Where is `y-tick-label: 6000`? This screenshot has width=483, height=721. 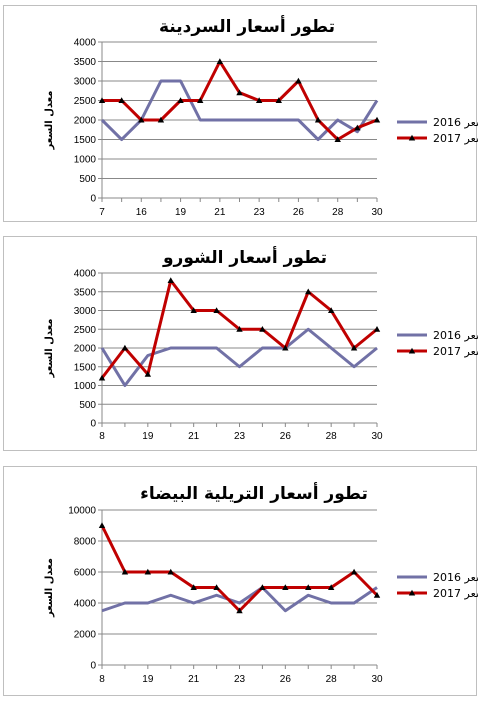
y-tick-label: 6000 is located at coordinates (85, 573).